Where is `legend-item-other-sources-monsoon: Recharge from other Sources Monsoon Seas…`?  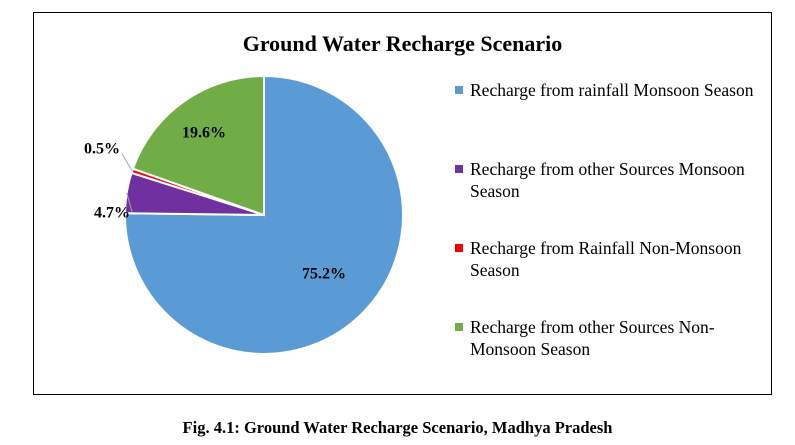 legend-item-other-sources-monsoon: Recharge from other Sources Monsoon Seas… is located at coordinates (607, 197).